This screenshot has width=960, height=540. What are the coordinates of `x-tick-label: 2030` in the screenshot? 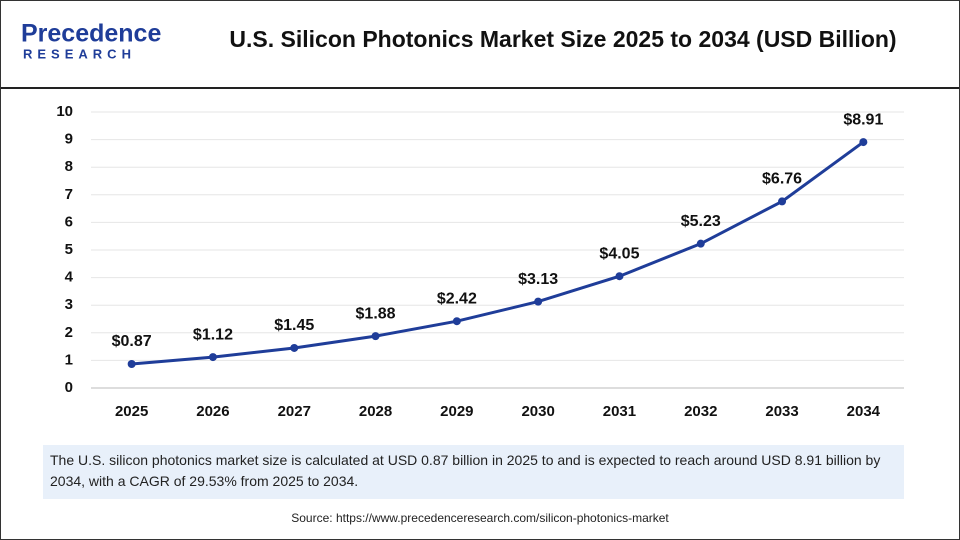 It's located at (537, 411).